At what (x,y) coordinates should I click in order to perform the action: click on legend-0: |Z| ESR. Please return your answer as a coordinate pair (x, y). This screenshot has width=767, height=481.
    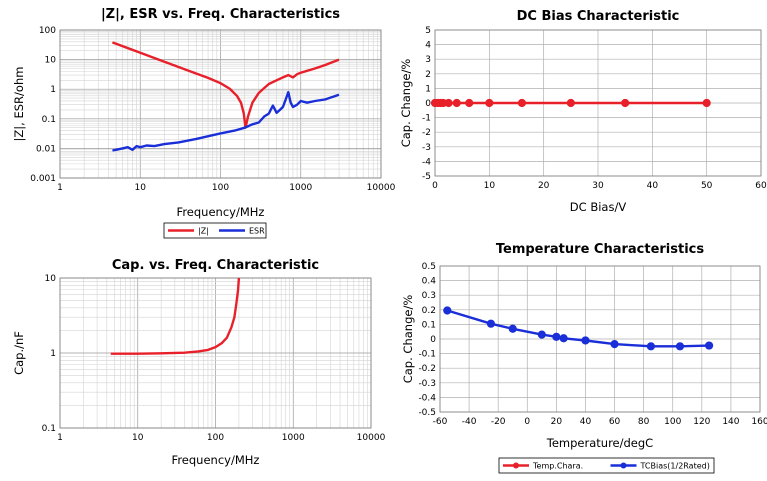
    Looking at the image, I should click on (215, 230).